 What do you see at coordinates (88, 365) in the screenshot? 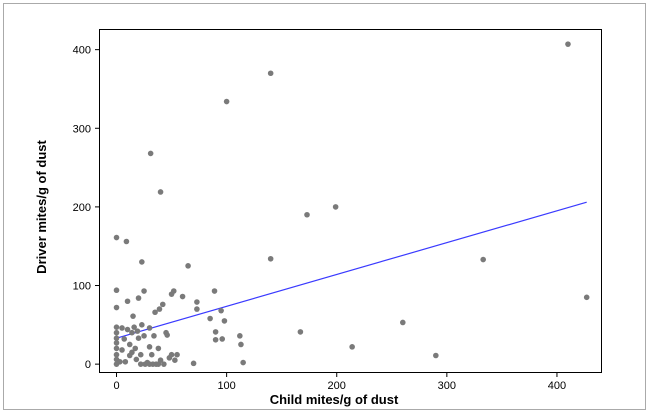
I see `y-tick-label: 0` at bounding box center [88, 365].